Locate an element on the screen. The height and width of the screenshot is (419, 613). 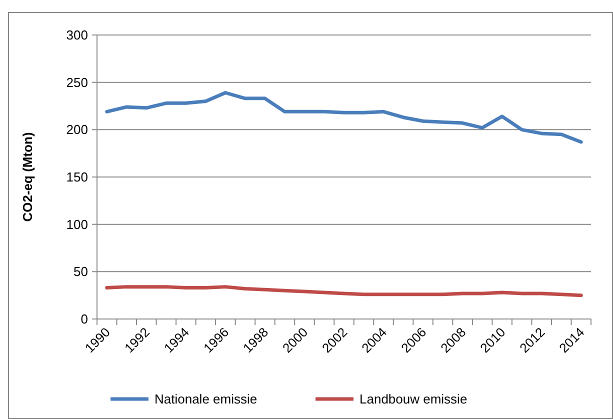
y-tick-label: 300 is located at coordinates (77, 35).